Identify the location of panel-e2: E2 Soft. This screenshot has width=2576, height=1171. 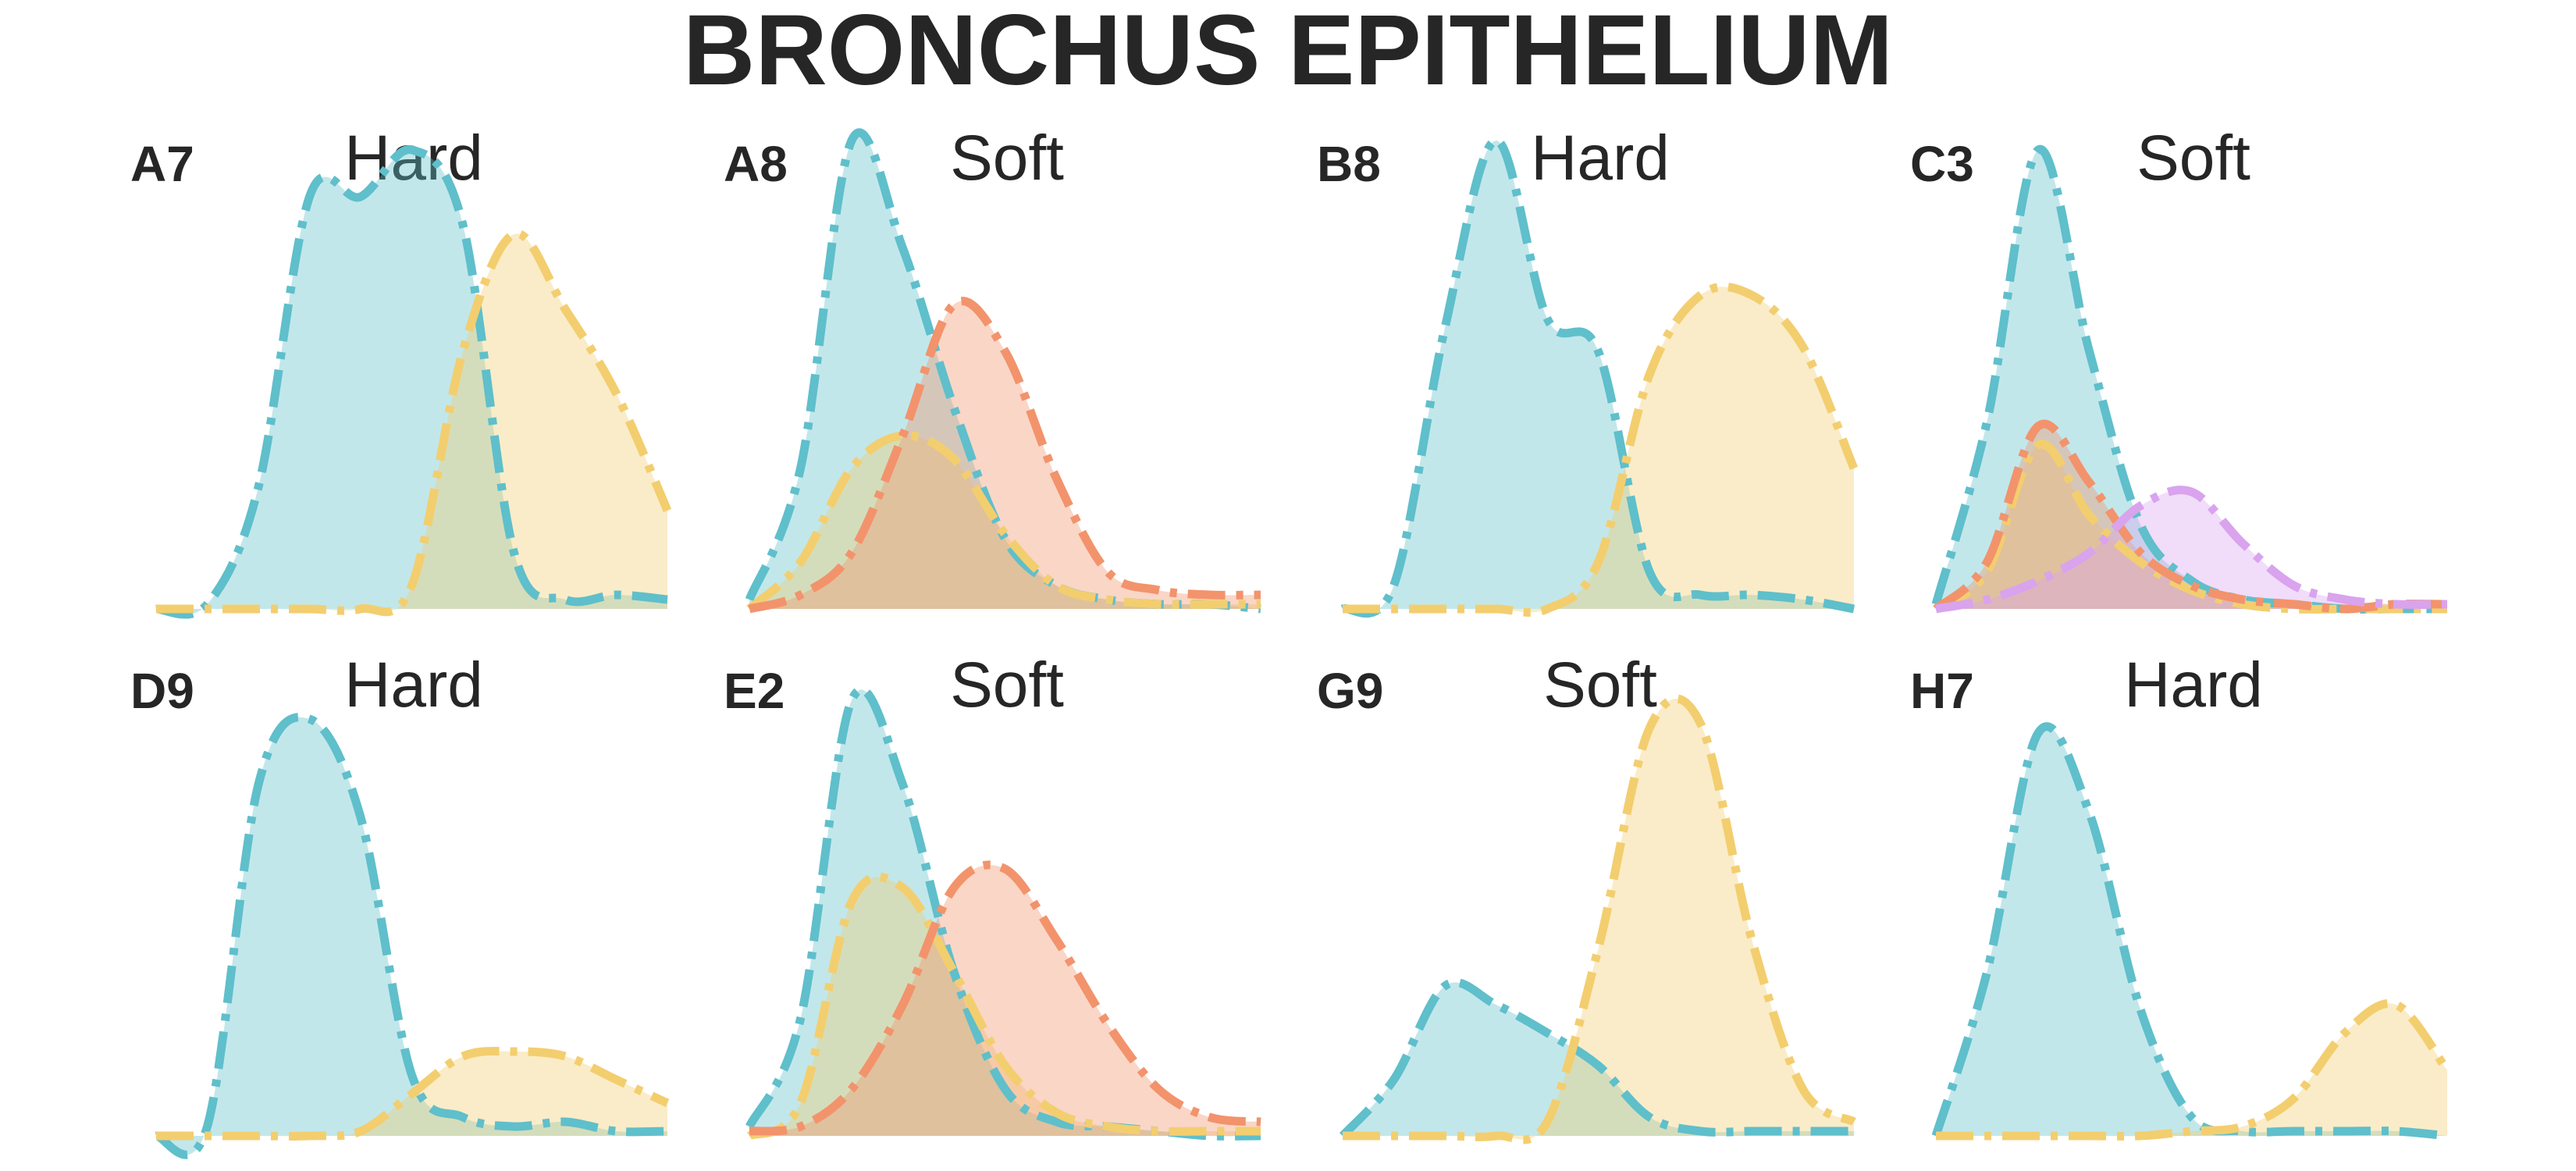
(992, 895).